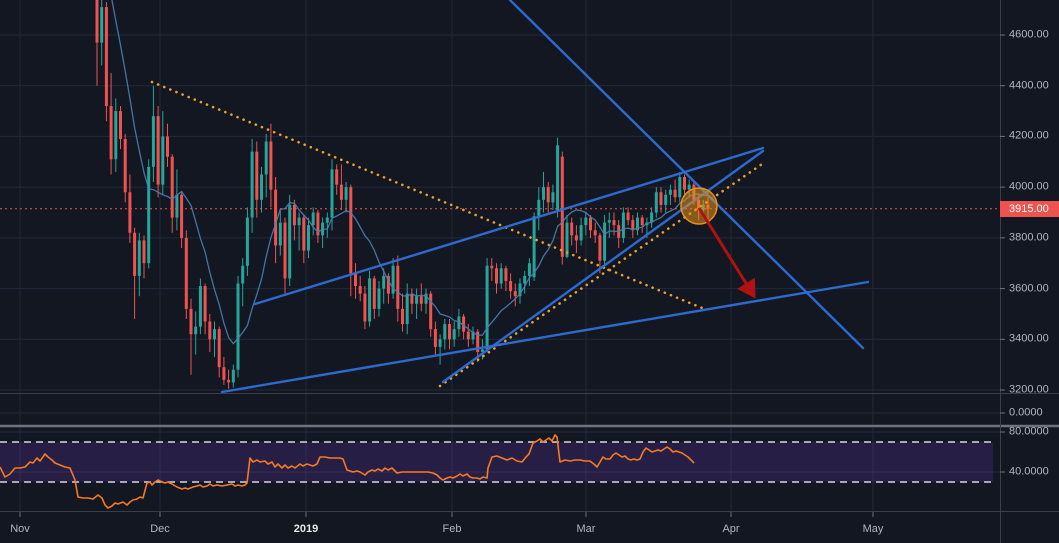  I want to click on rsi-line, so click(347, 471).